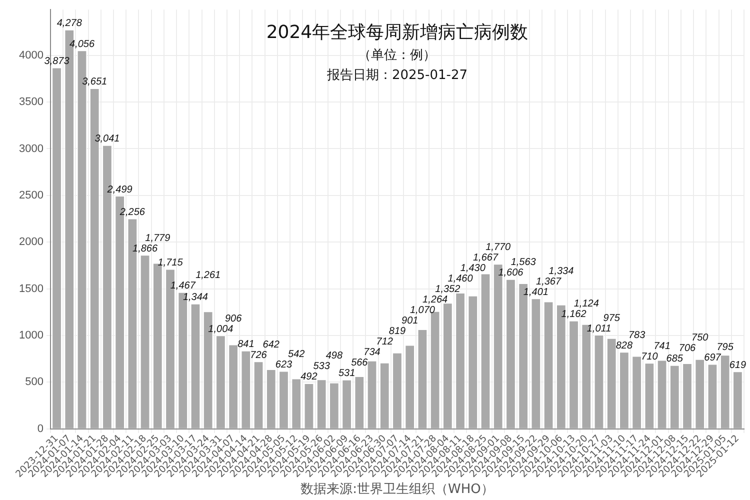  Describe the element at coordinates (359, 363) in the screenshot. I see `data-label: 566` at that location.